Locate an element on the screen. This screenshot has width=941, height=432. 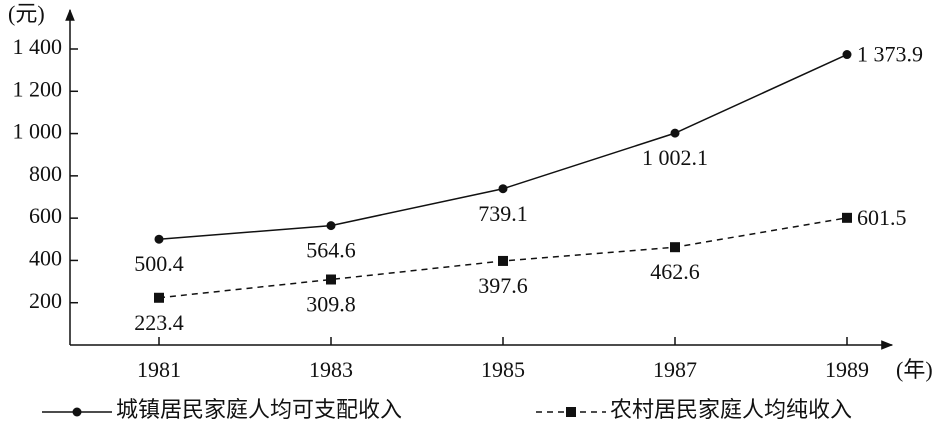
data-label: 462.6 is located at coordinates (675, 271).